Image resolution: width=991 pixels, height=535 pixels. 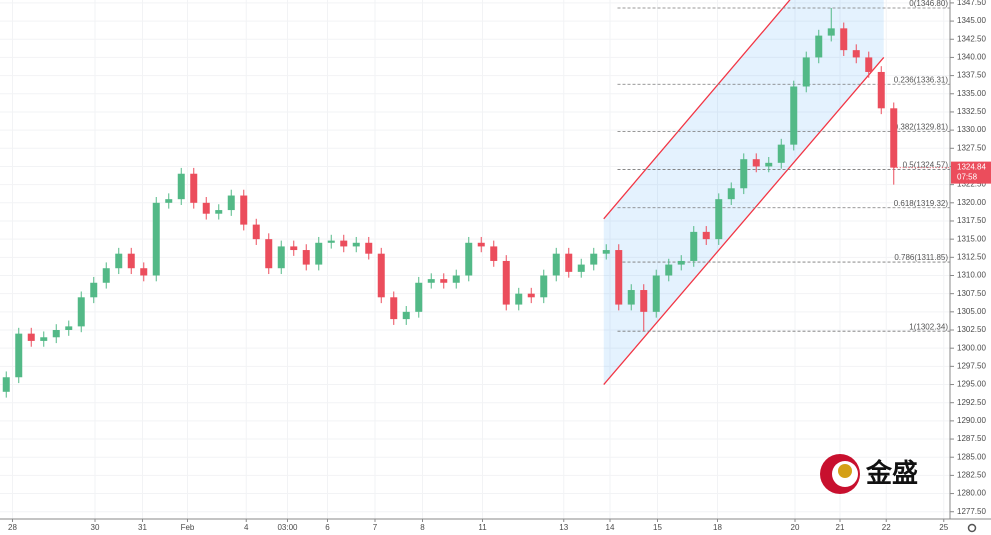 I want to click on y-tick-label: 1327.50, so click(x=971, y=147).